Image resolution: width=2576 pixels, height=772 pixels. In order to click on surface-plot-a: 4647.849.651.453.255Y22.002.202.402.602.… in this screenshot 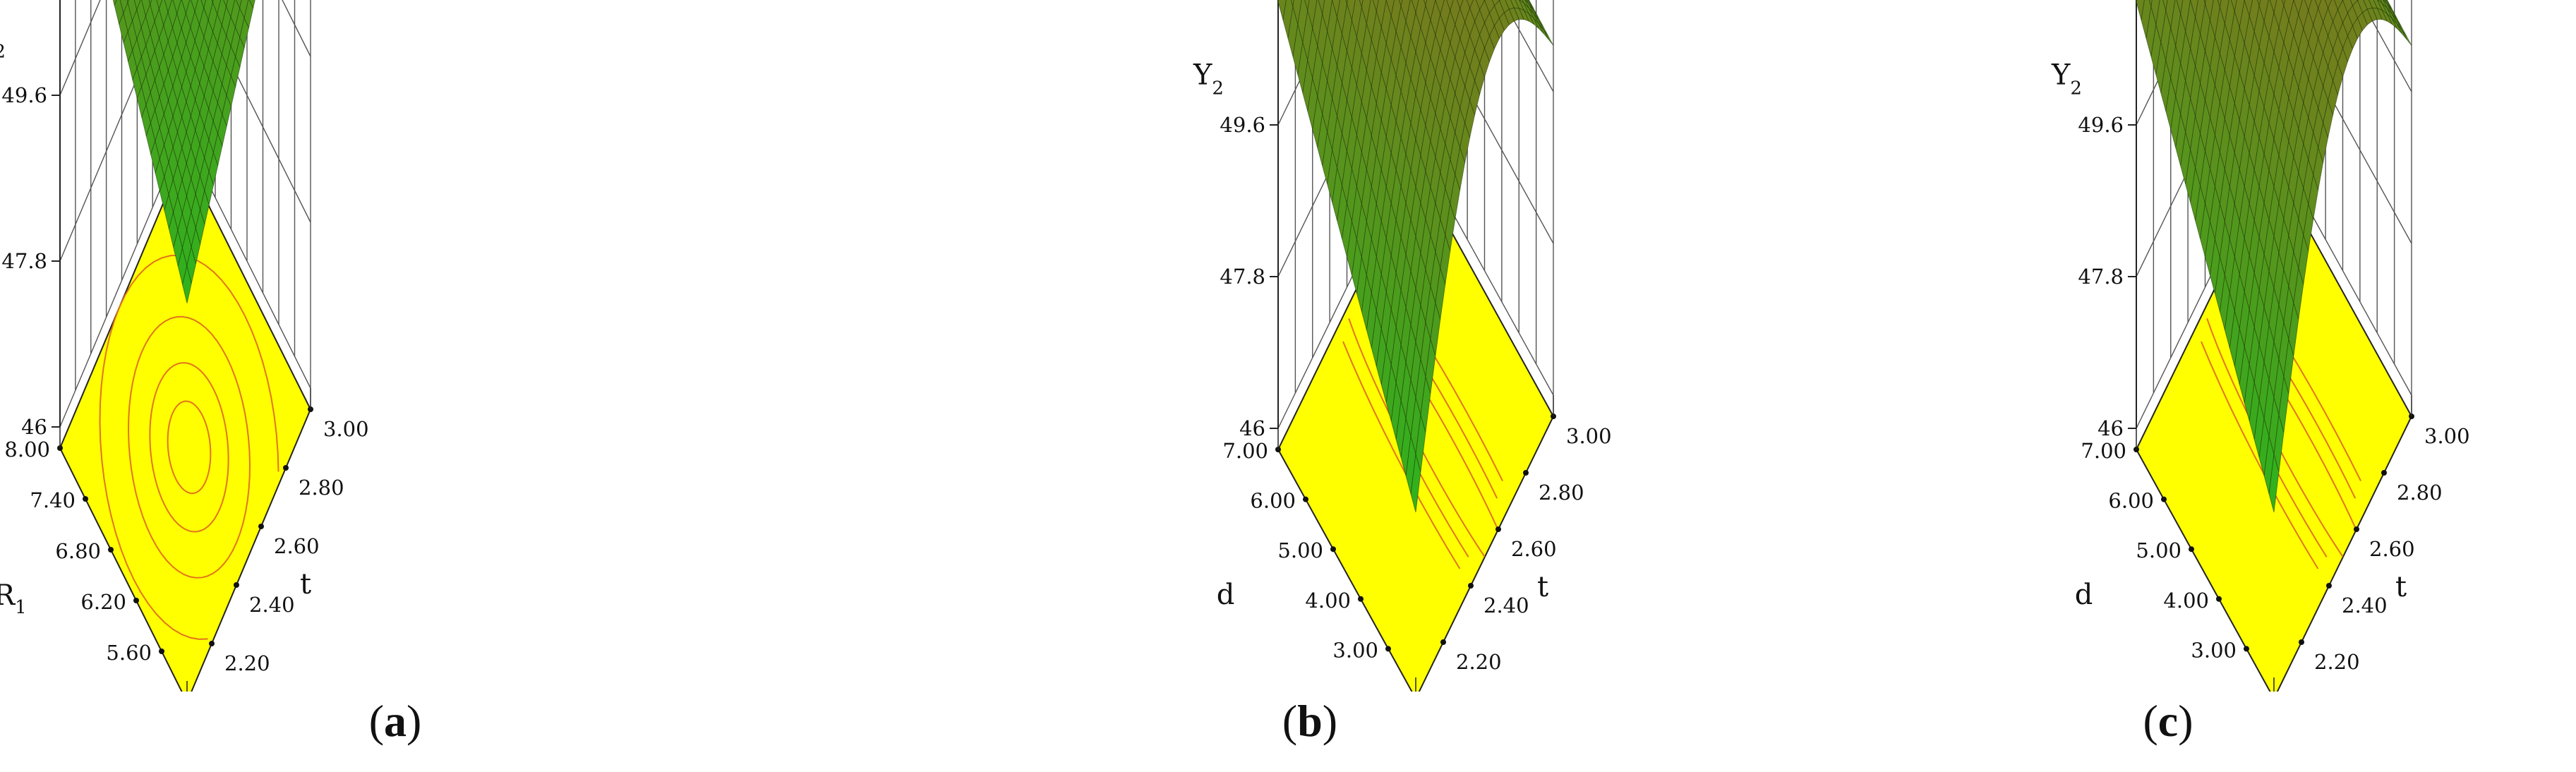, I will do `click(184, 346)`.